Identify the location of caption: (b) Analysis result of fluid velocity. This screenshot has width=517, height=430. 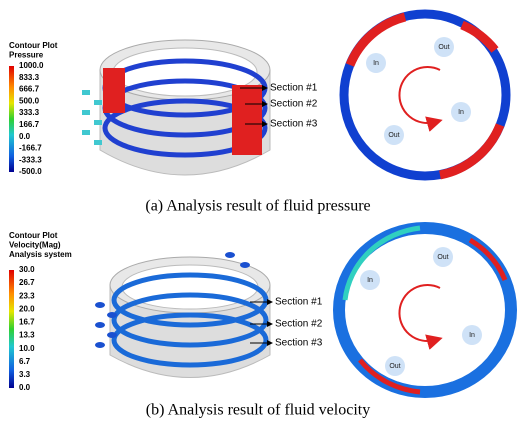
(258, 410).